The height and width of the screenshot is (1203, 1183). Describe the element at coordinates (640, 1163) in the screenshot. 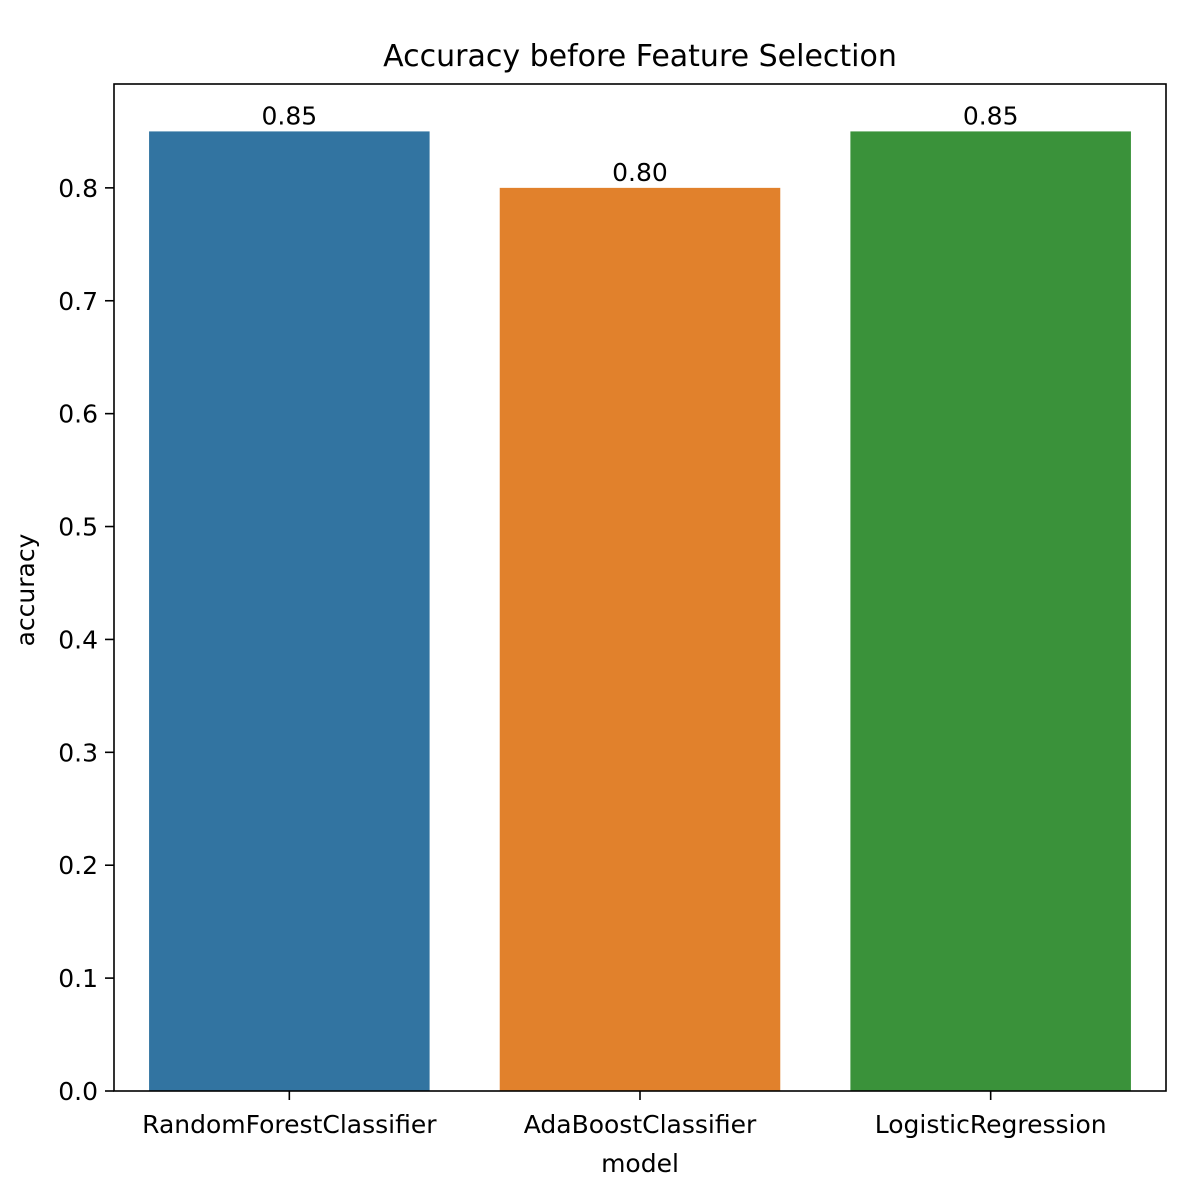

I see `x-axis-label: model` at that location.